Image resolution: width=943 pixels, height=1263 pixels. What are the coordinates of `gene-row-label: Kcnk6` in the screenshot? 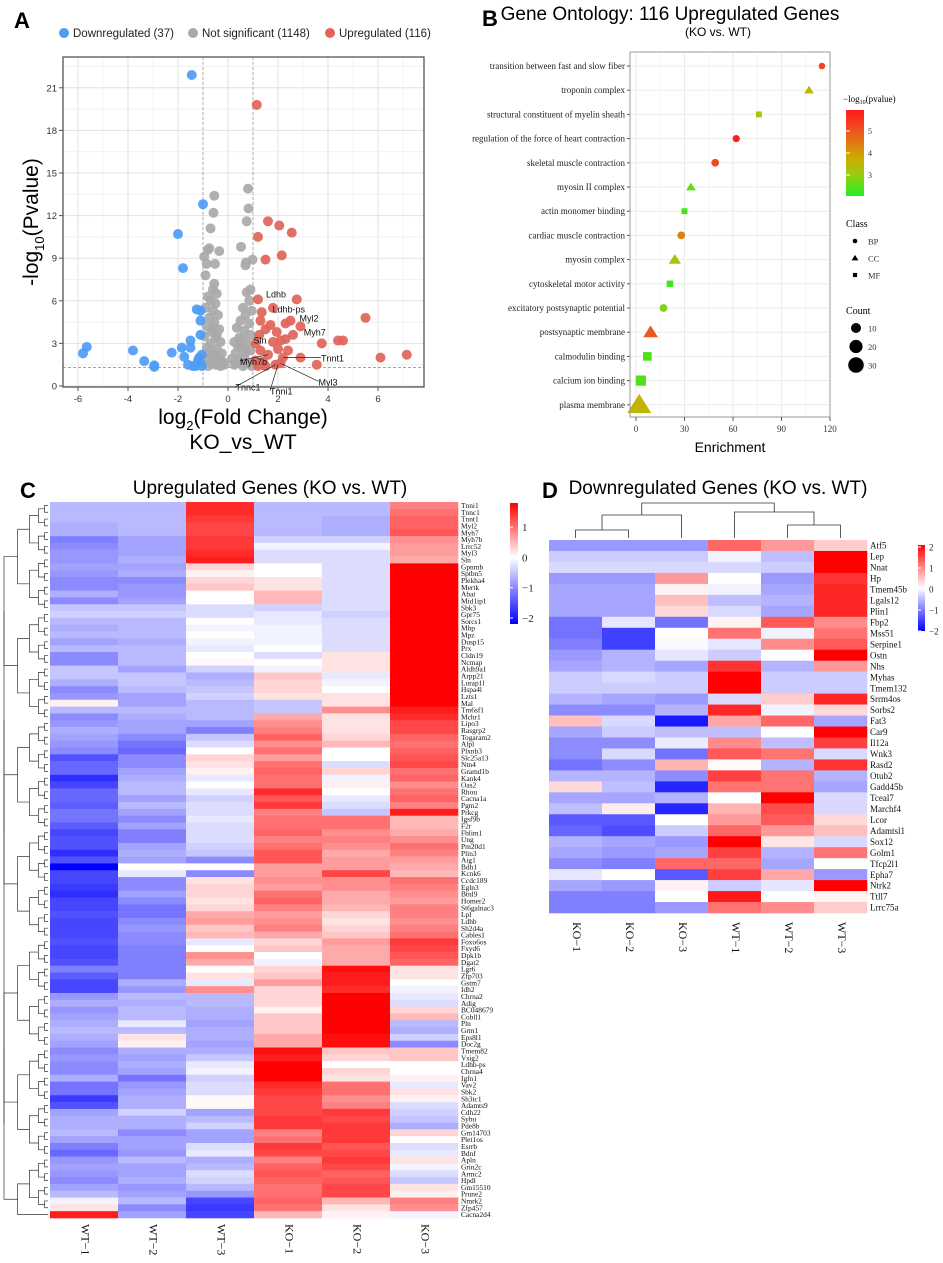 It's located at (471, 873).